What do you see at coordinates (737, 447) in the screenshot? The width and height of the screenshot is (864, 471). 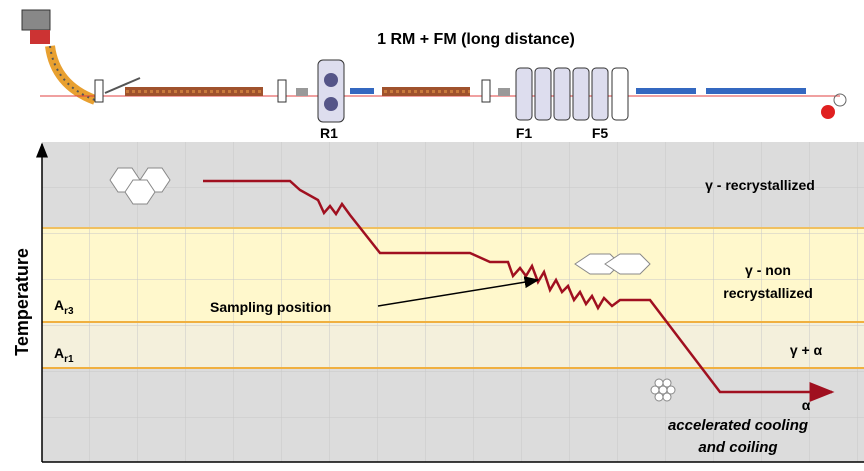 I see `note: and coiling` at bounding box center [737, 447].